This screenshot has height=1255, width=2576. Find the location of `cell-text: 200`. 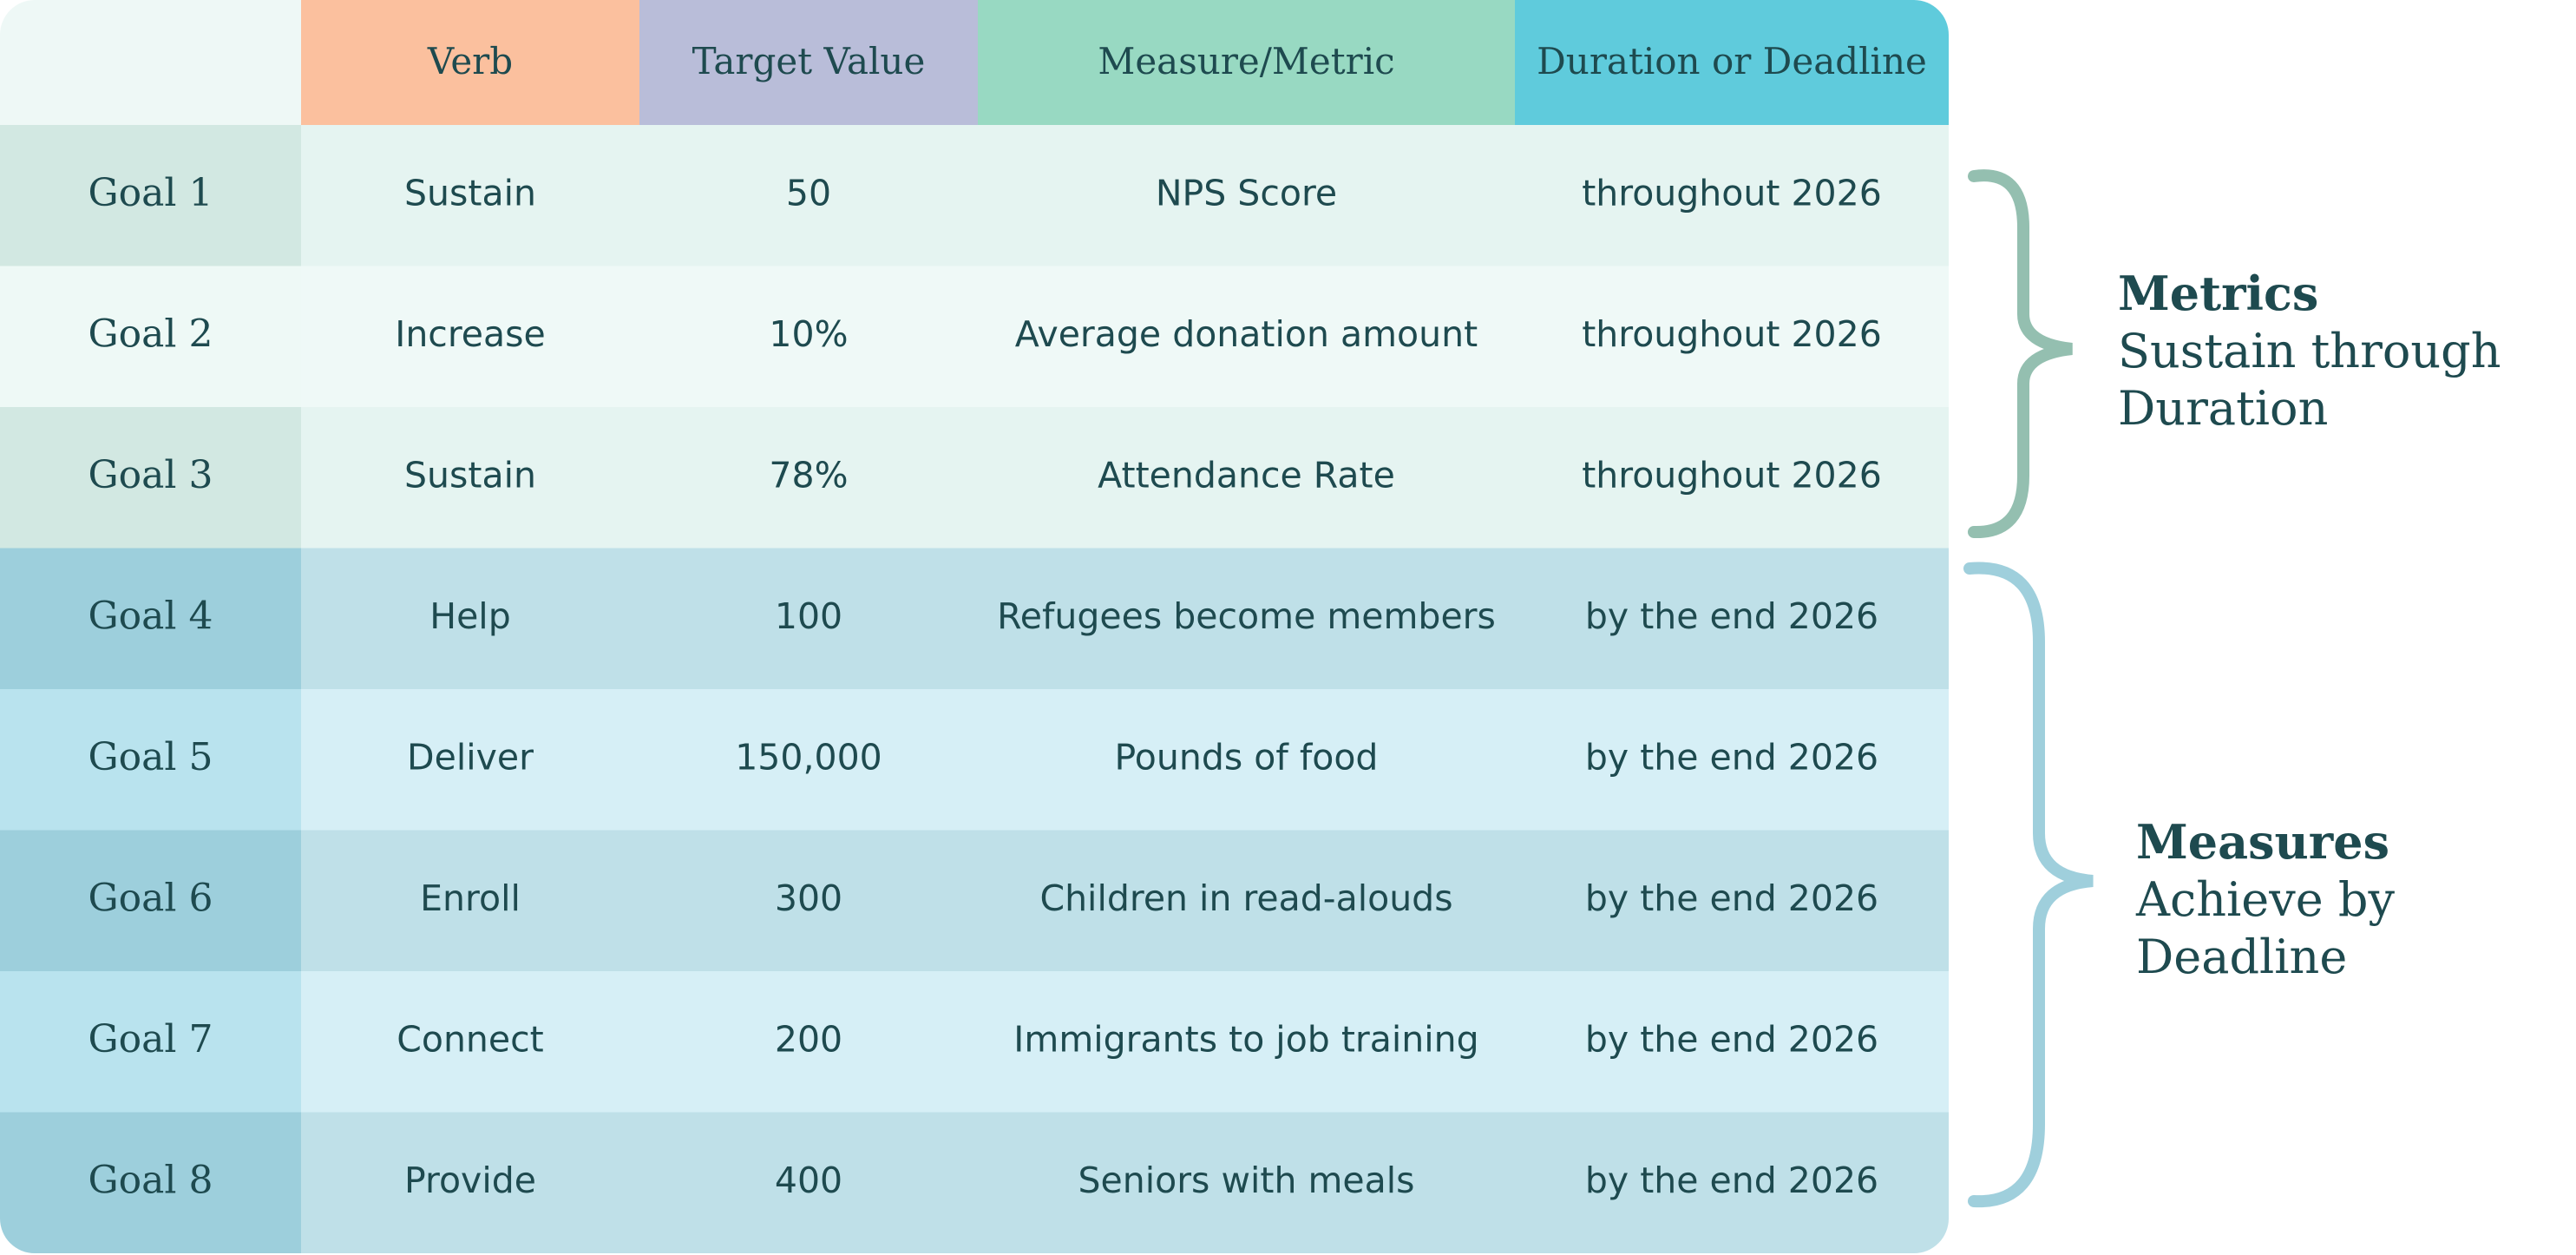

cell-text: 200 is located at coordinates (808, 1039).